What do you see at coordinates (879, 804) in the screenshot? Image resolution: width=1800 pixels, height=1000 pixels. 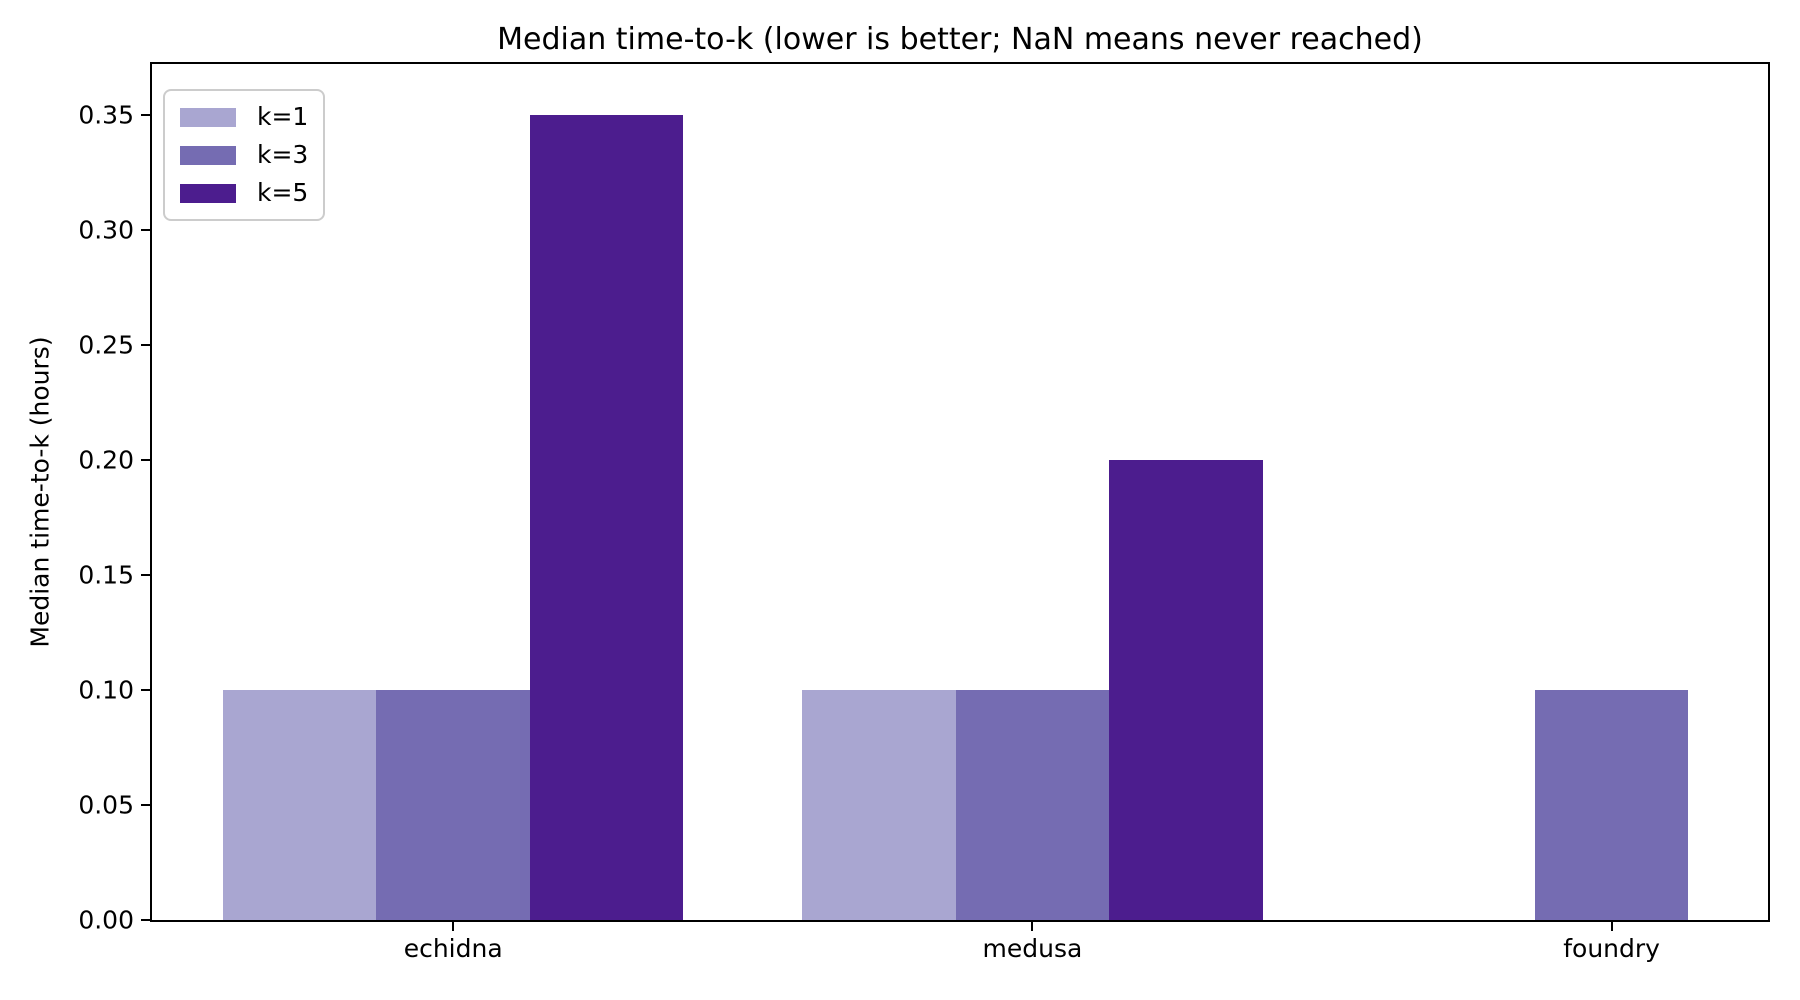 I see `bar-medusa-k1` at bounding box center [879, 804].